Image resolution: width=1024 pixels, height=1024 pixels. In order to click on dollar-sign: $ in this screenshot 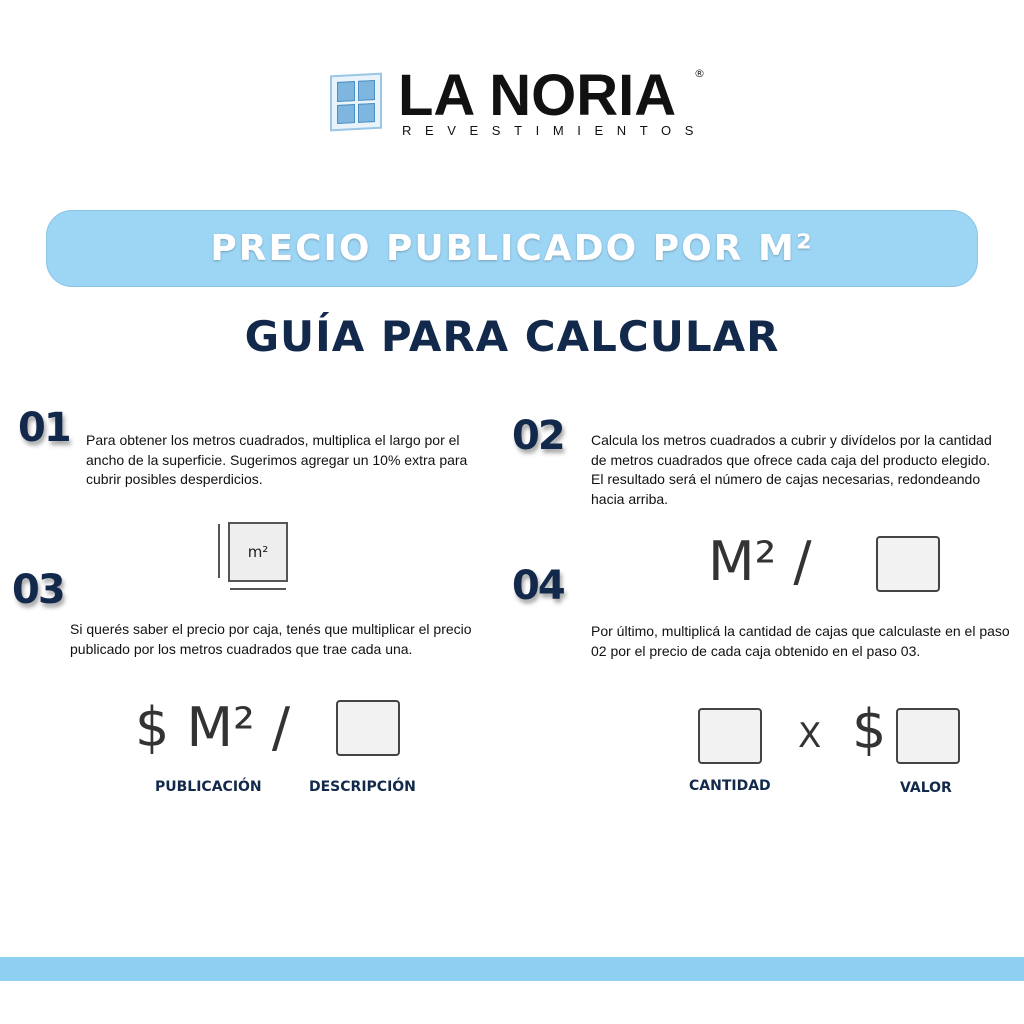, I will do `click(869, 729)`.